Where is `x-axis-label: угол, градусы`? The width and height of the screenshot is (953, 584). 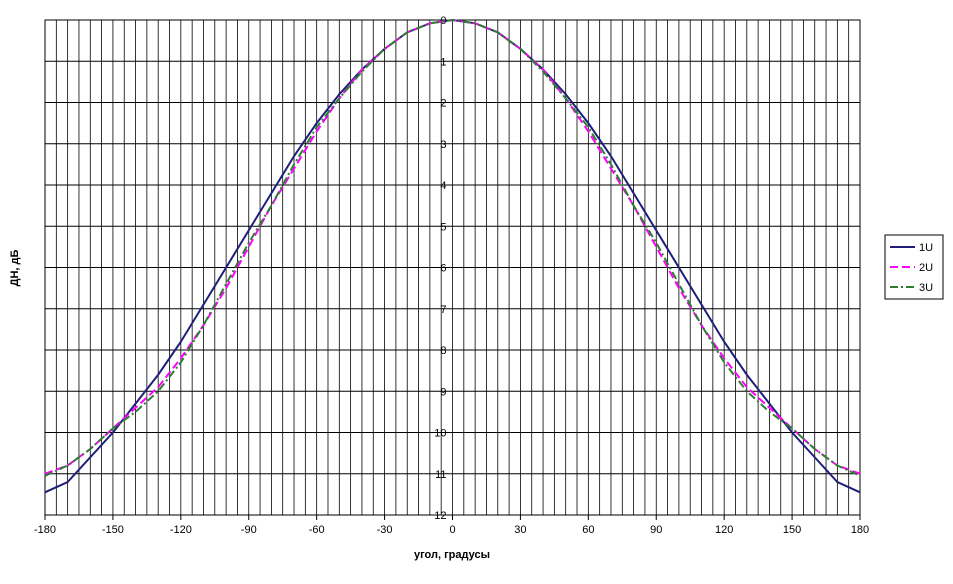 x-axis-label: угол, градусы is located at coordinates (452, 555).